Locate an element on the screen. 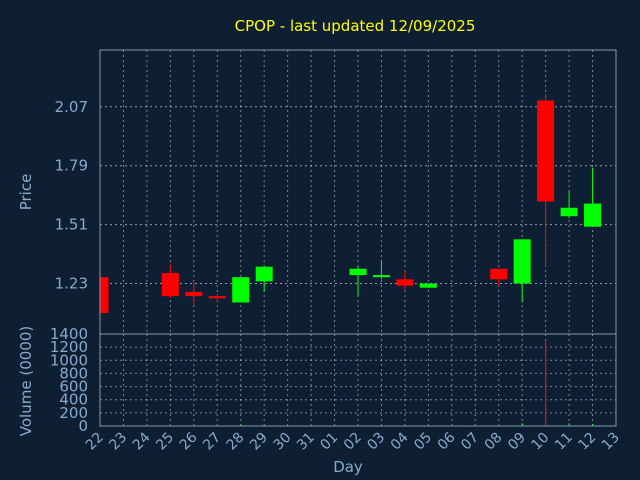  day-tick-label: 23 is located at coordinates (118, 442).